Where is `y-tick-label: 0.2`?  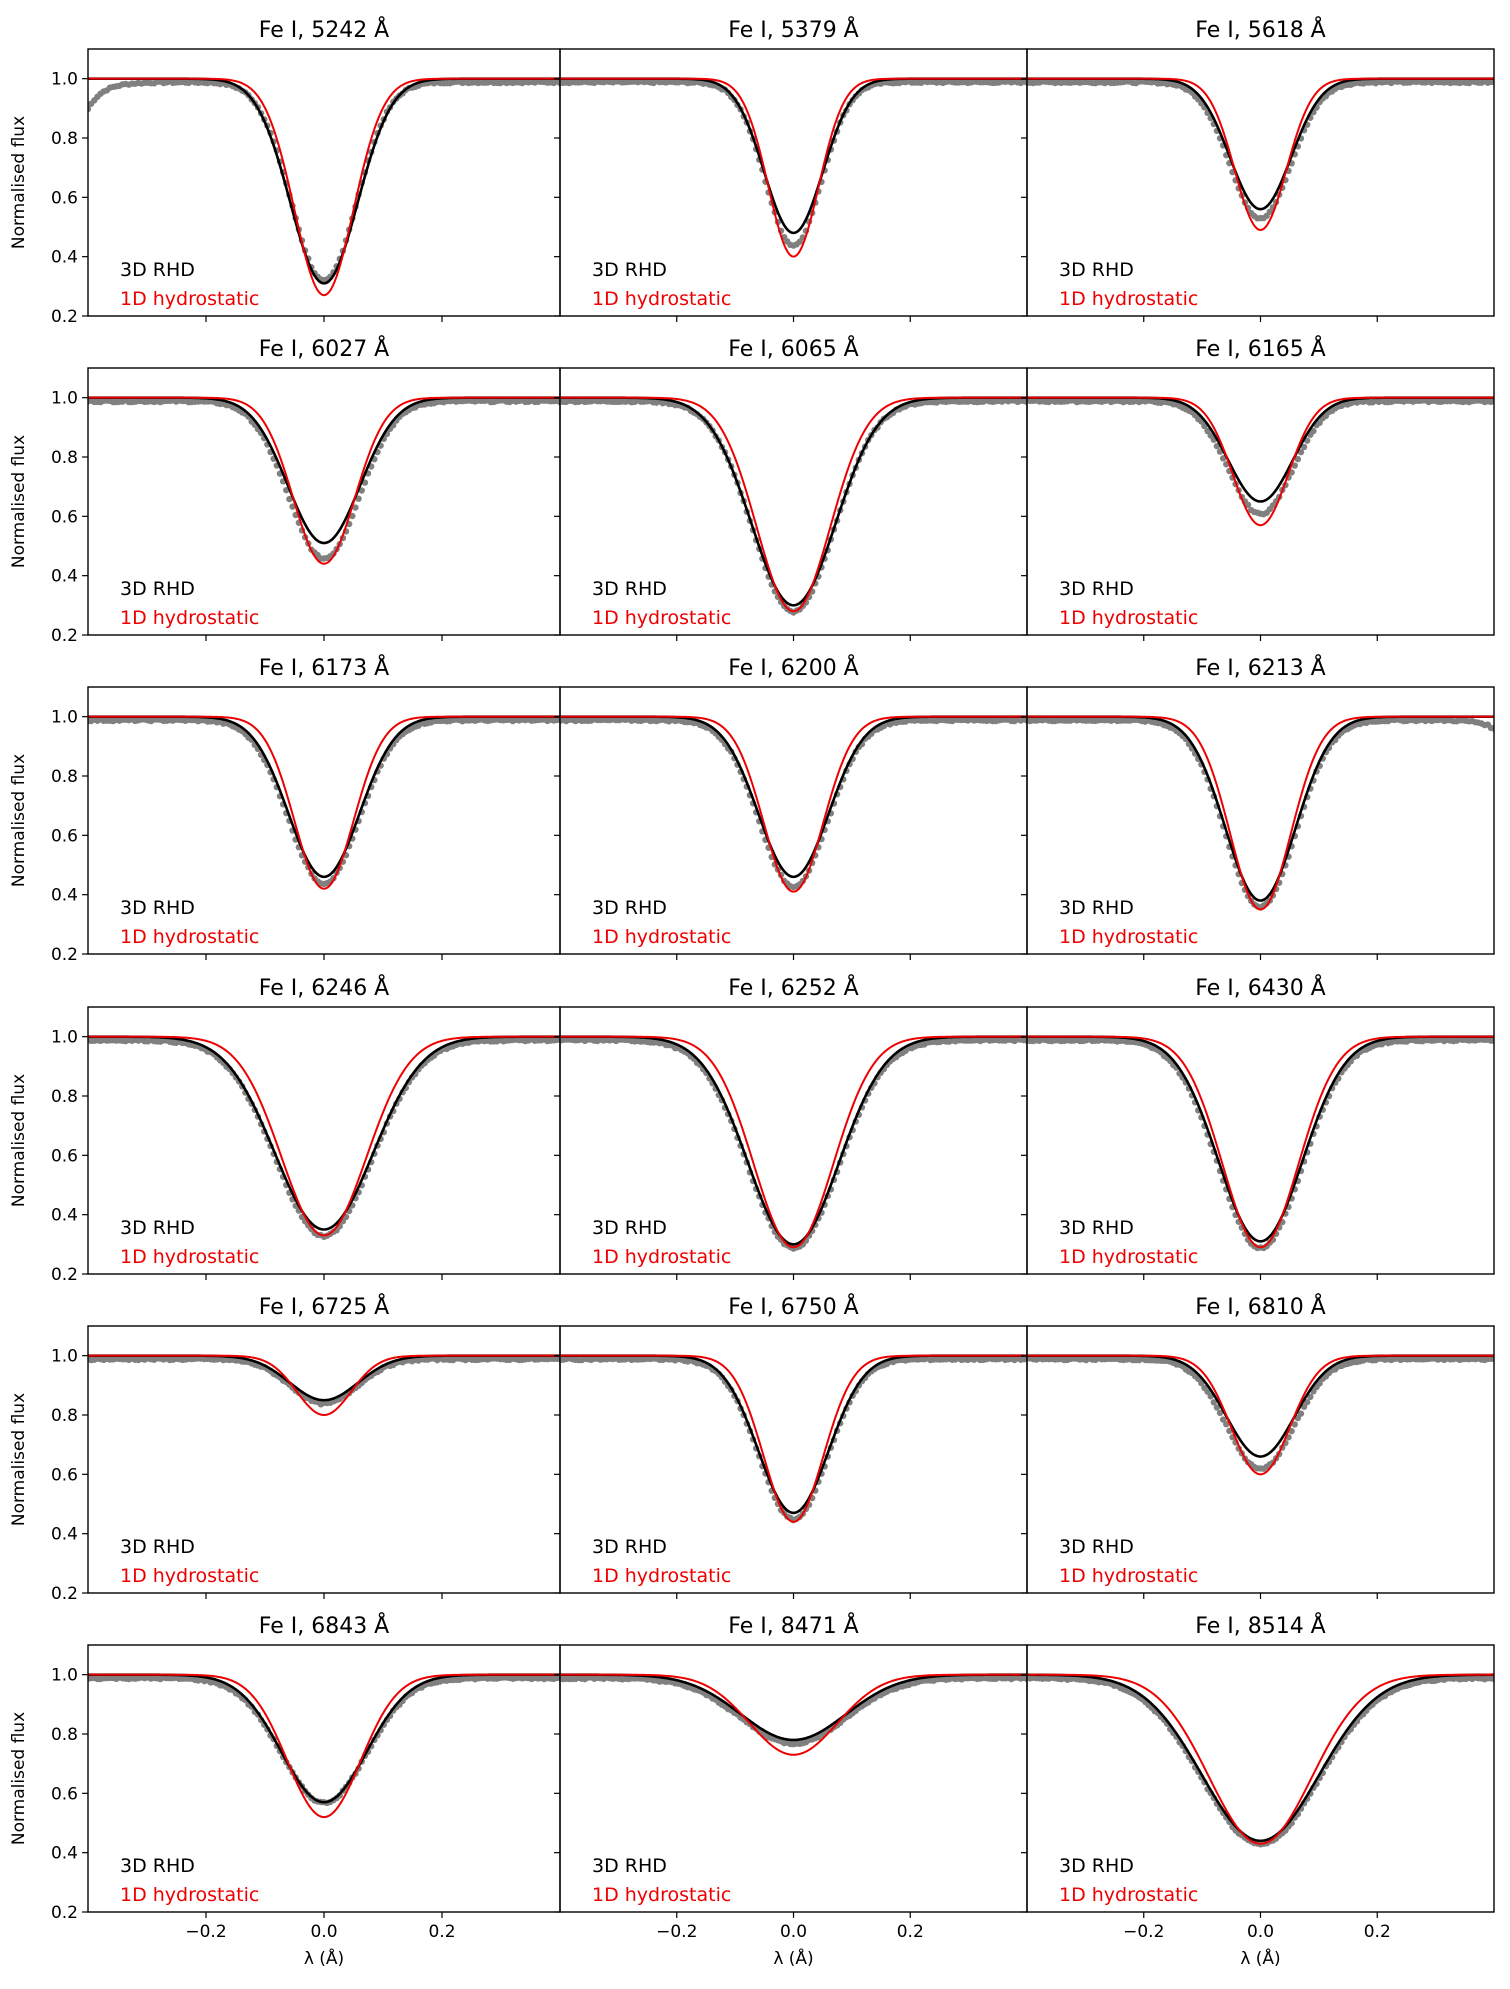
y-tick-label: 0.2 is located at coordinates (64, 317).